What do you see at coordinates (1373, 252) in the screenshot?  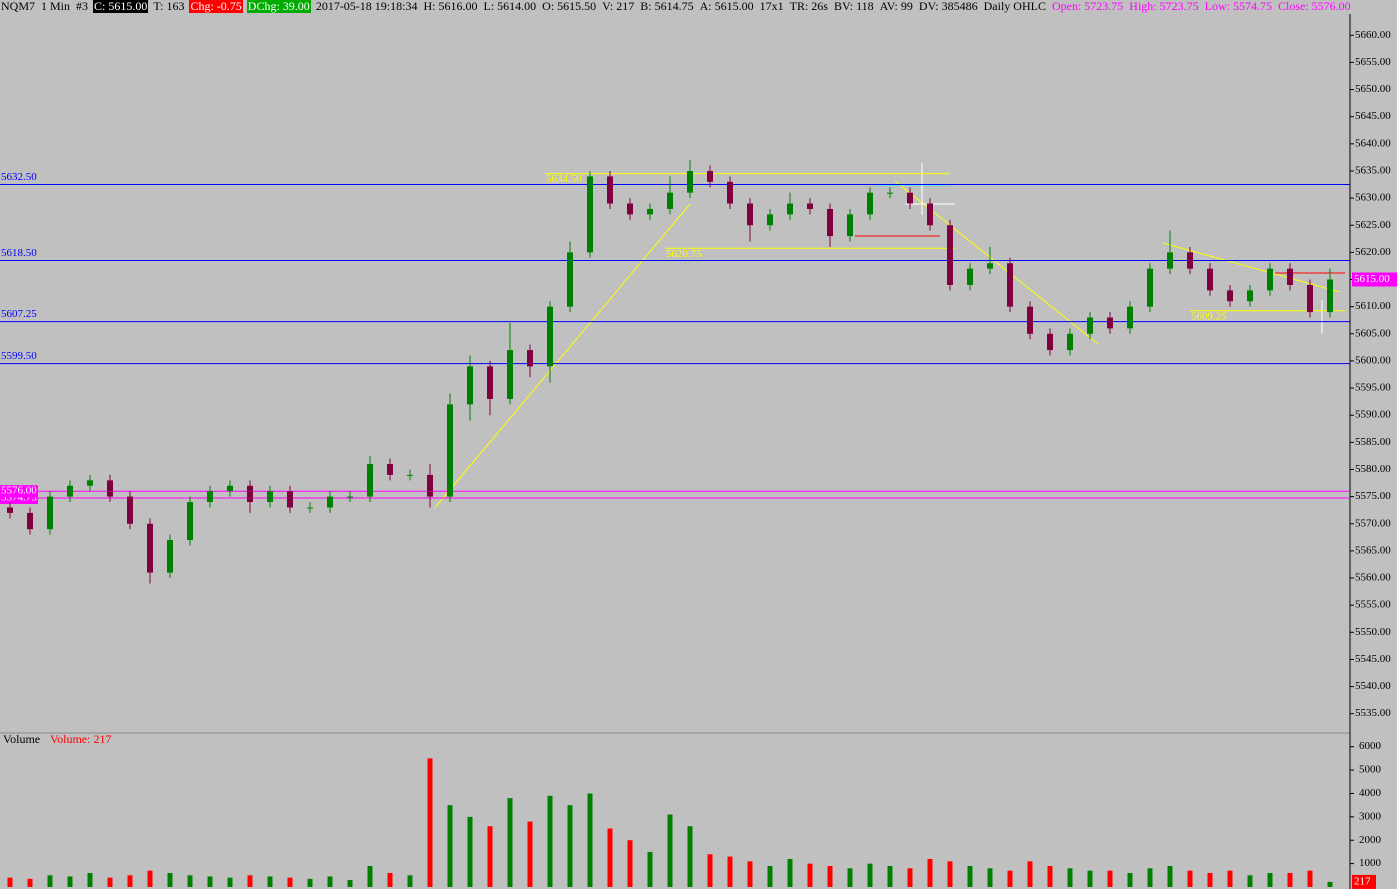 I see `y-tick-label: 5620.00` at bounding box center [1373, 252].